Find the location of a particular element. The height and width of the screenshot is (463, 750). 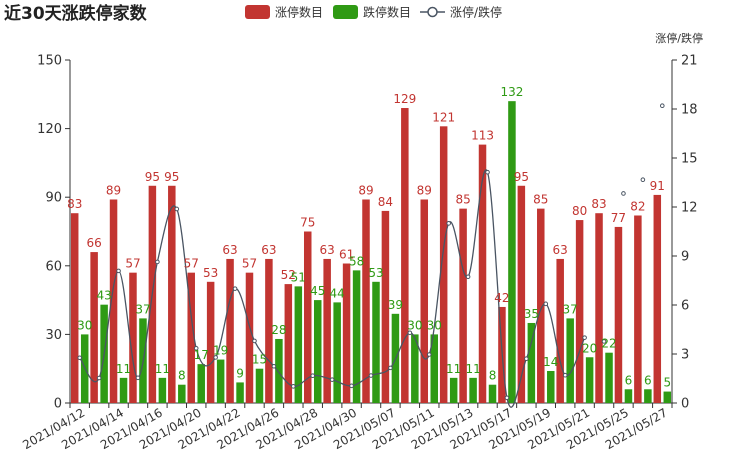

bar-limit-down-label: 30 is located at coordinates (414, 325).